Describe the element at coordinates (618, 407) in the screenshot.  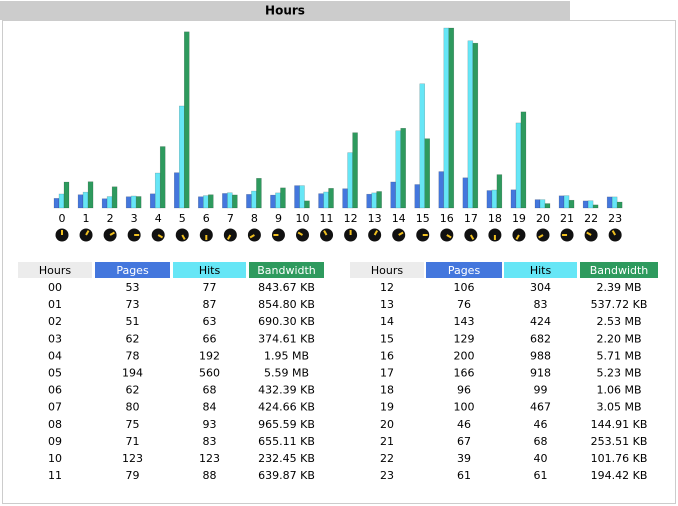
I see `table-cell: 3.05 MB` at that location.